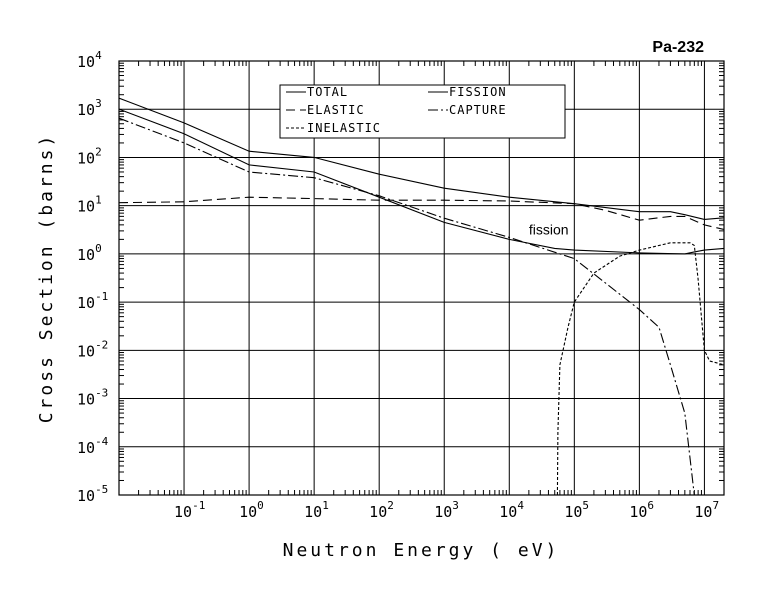  What do you see at coordinates (344, 128) in the screenshot?
I see `legend-label: INELASTIC` at bounding box center [344, 128].